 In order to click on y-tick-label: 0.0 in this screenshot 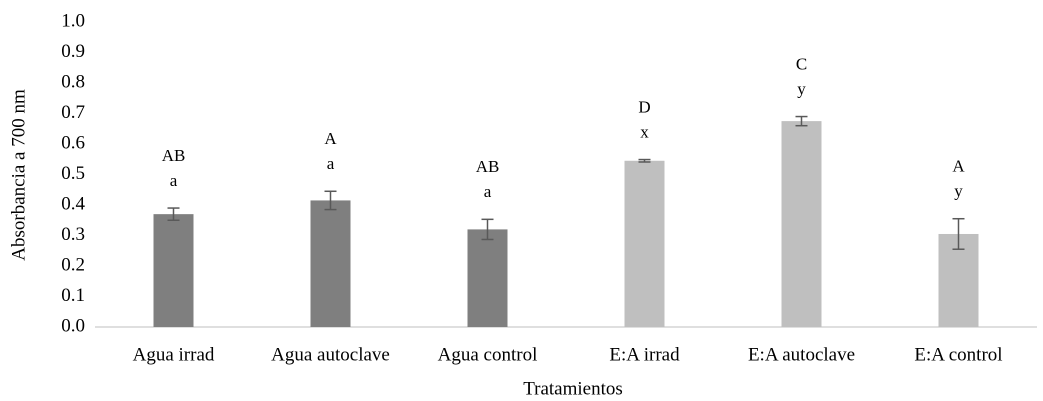, I will do `click(73, 325)`.